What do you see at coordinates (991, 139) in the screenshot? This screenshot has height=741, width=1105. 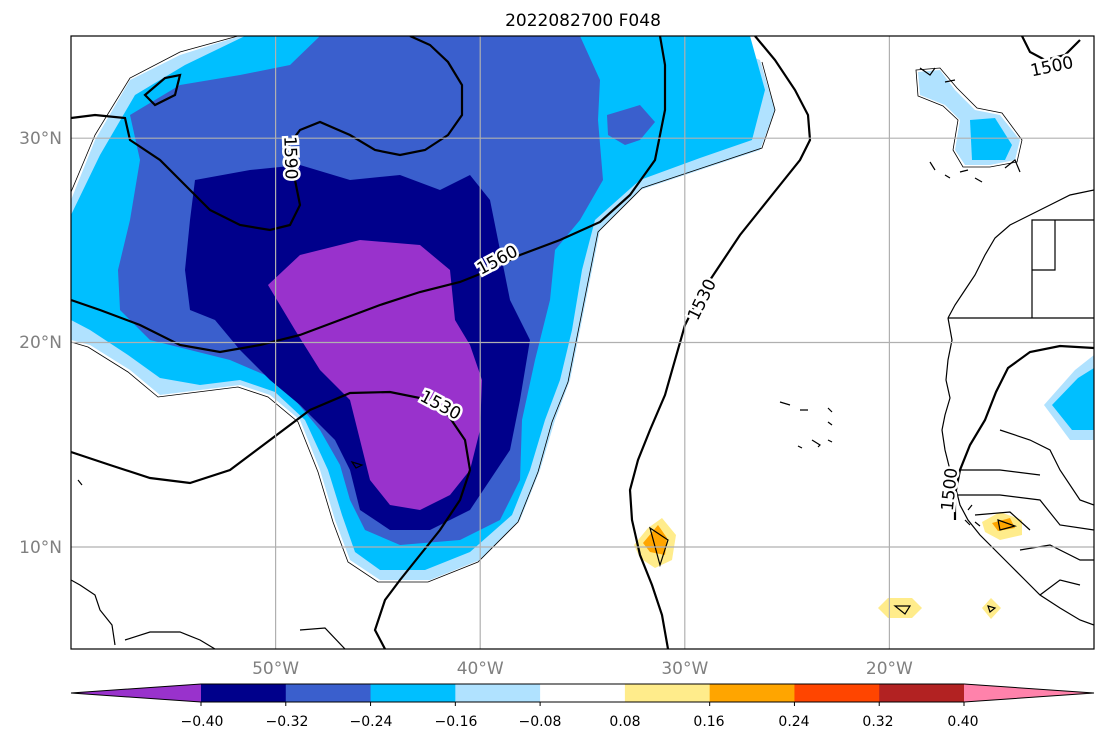 I see `anomaly-blob-canary-cyan` at bounding box center [991, 139].